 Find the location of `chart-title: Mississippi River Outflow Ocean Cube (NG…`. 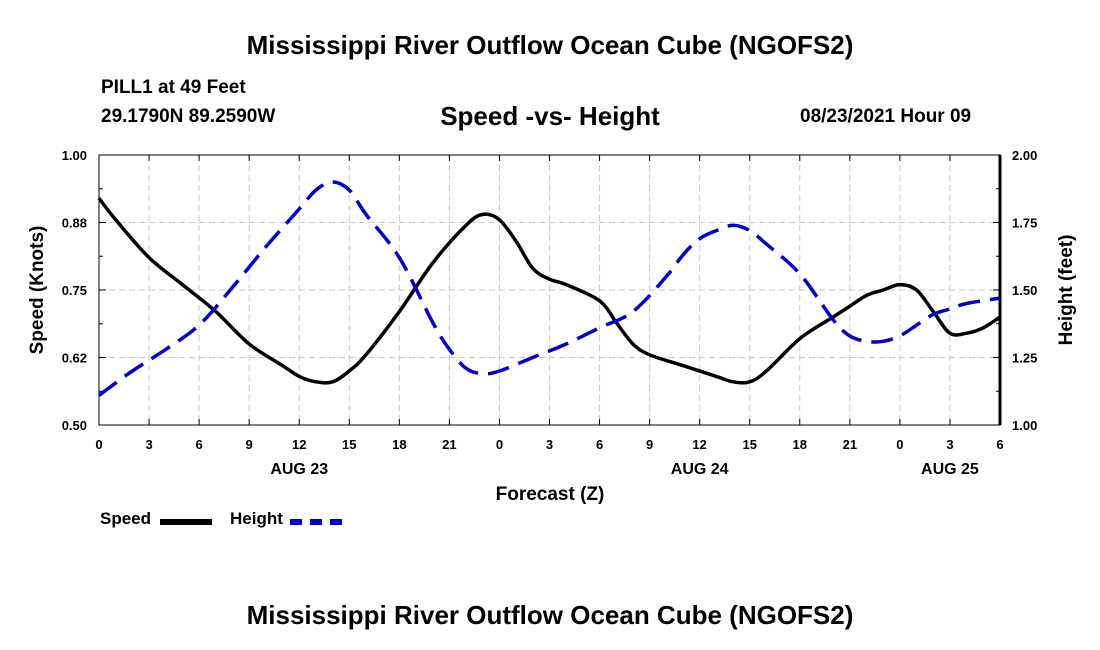

chart-title: Mississippi River Outflow Ocean Cube (NG… is located at coordinates (550, 45).